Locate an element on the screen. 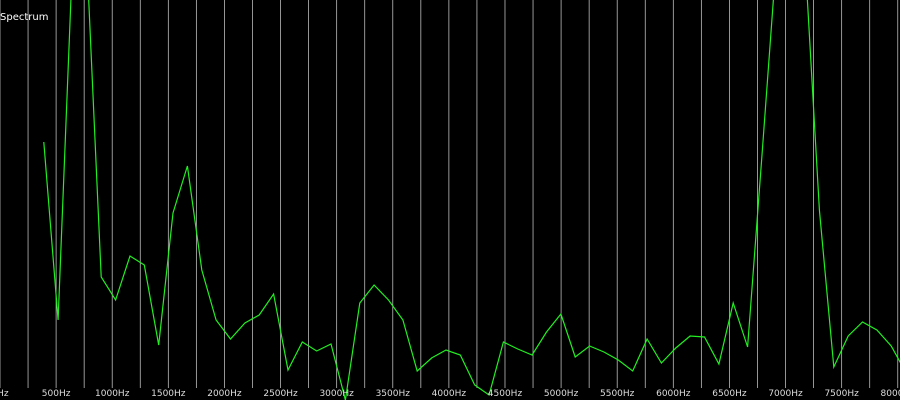  x-tick-label: 8000Hz is located at coordinates (890, 394).